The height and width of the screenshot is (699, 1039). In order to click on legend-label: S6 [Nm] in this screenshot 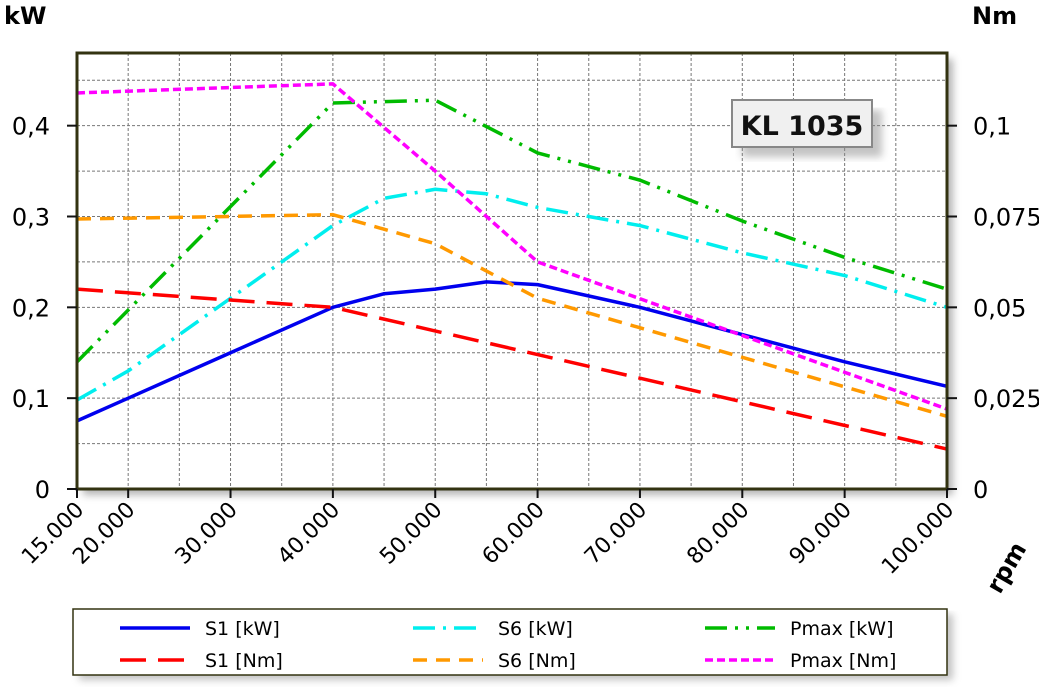, I will do `click(537, 661)`.